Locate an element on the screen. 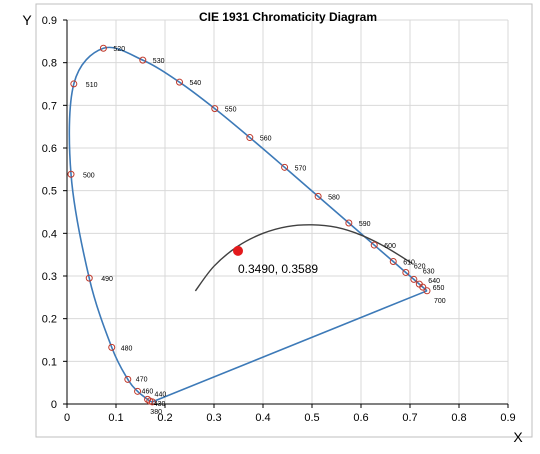  highlight-point is located at coordinates (238, 250).